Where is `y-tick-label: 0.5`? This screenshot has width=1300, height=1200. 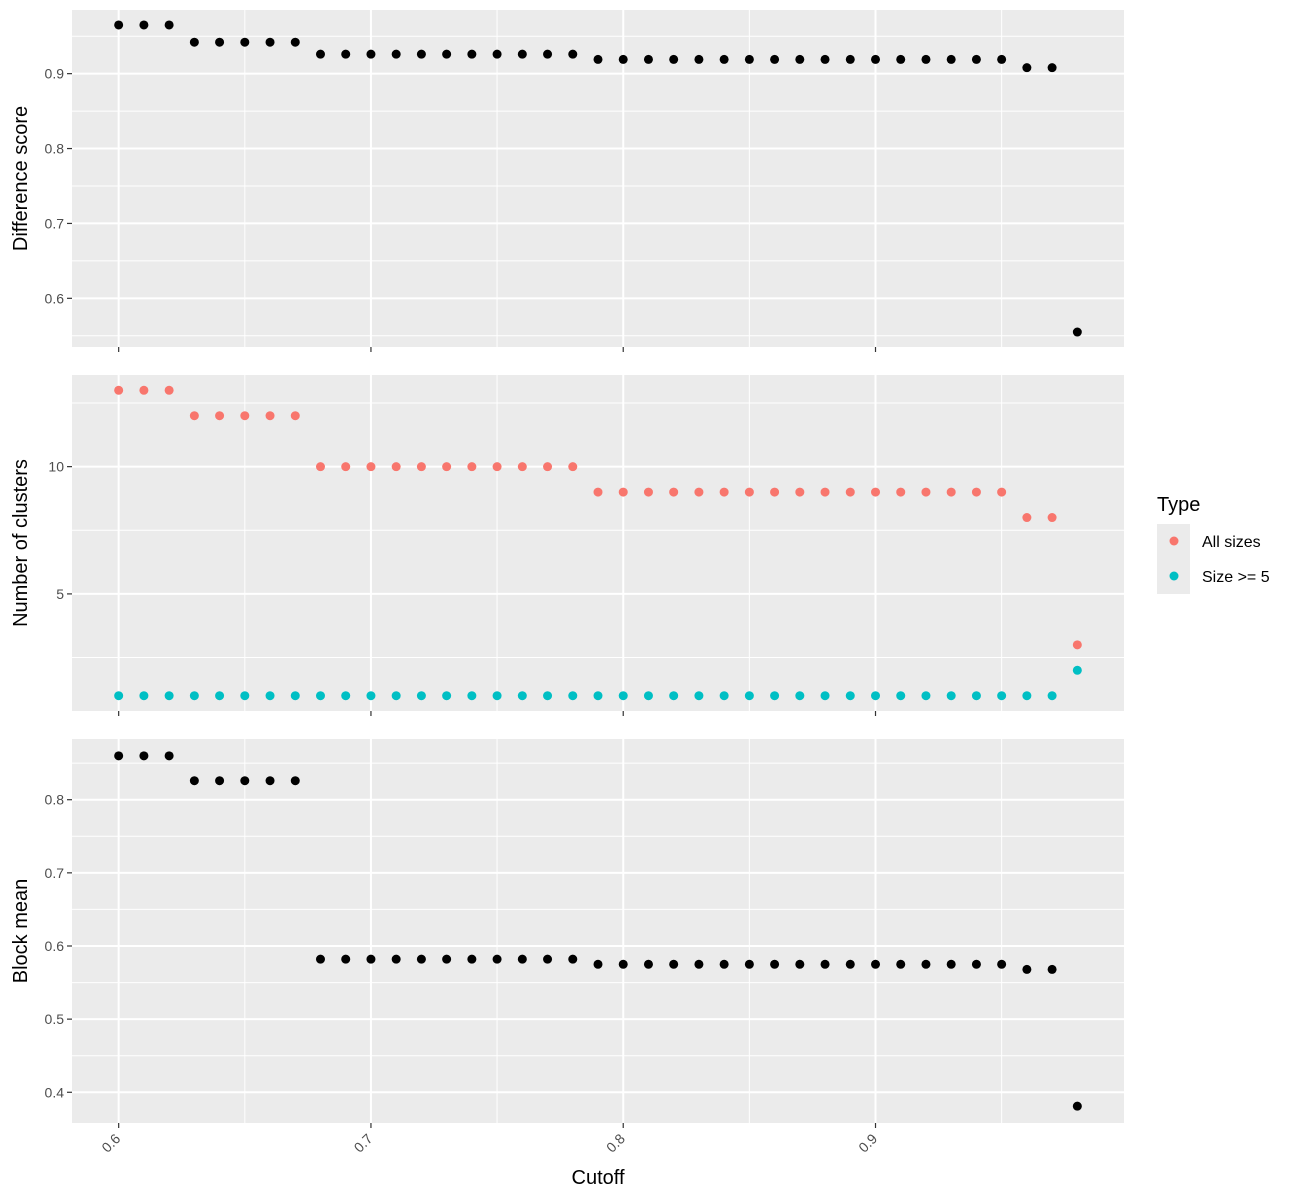 y-tick-label: 0.5 is located at coordinates (55, 1019).